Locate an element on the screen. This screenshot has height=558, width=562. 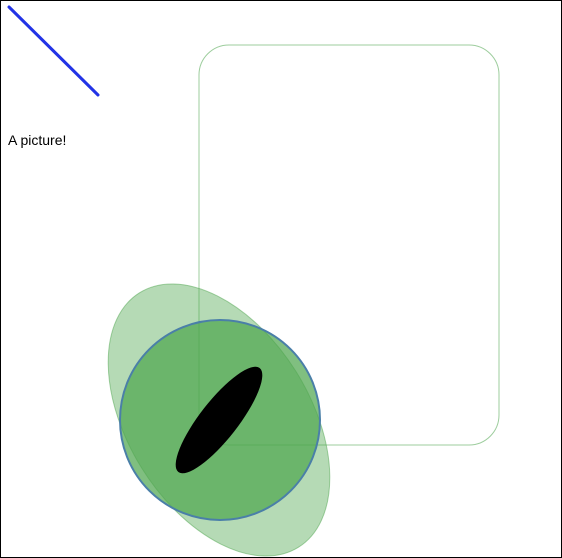
diagonal-line is located at coordinates (53, 51).